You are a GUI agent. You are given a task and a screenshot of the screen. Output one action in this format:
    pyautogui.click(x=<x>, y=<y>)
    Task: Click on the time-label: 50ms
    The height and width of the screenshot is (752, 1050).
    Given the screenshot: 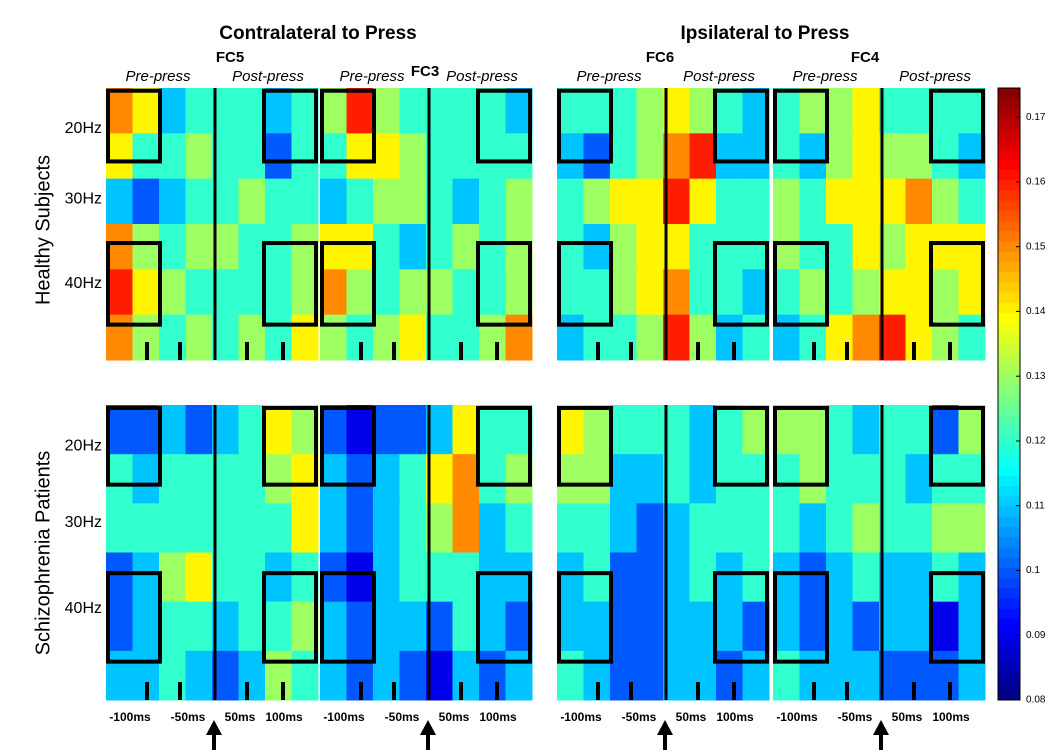 What is the action you would take?
    pyautogui.click(x=454, y=717)
    